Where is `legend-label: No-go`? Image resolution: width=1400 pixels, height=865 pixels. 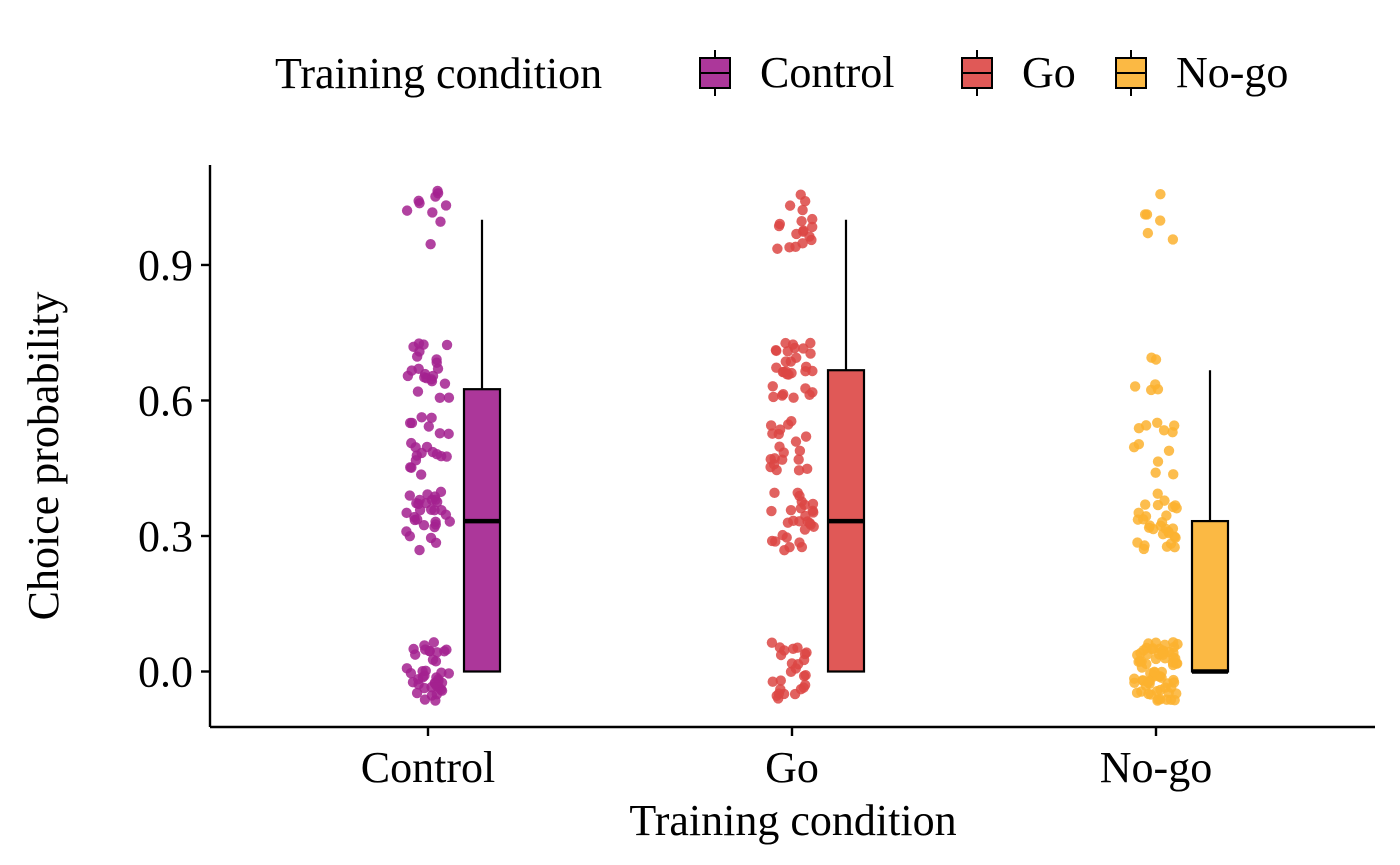
legend-label: No-go is located at coordinates (1232, 72).